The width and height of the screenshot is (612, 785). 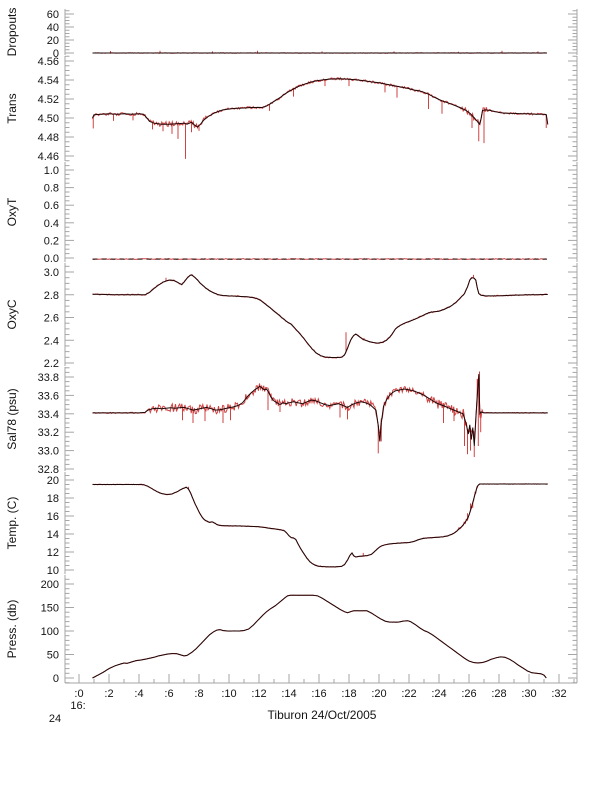 I want to click on trace-smooth-press, so click(x=319, y=636).